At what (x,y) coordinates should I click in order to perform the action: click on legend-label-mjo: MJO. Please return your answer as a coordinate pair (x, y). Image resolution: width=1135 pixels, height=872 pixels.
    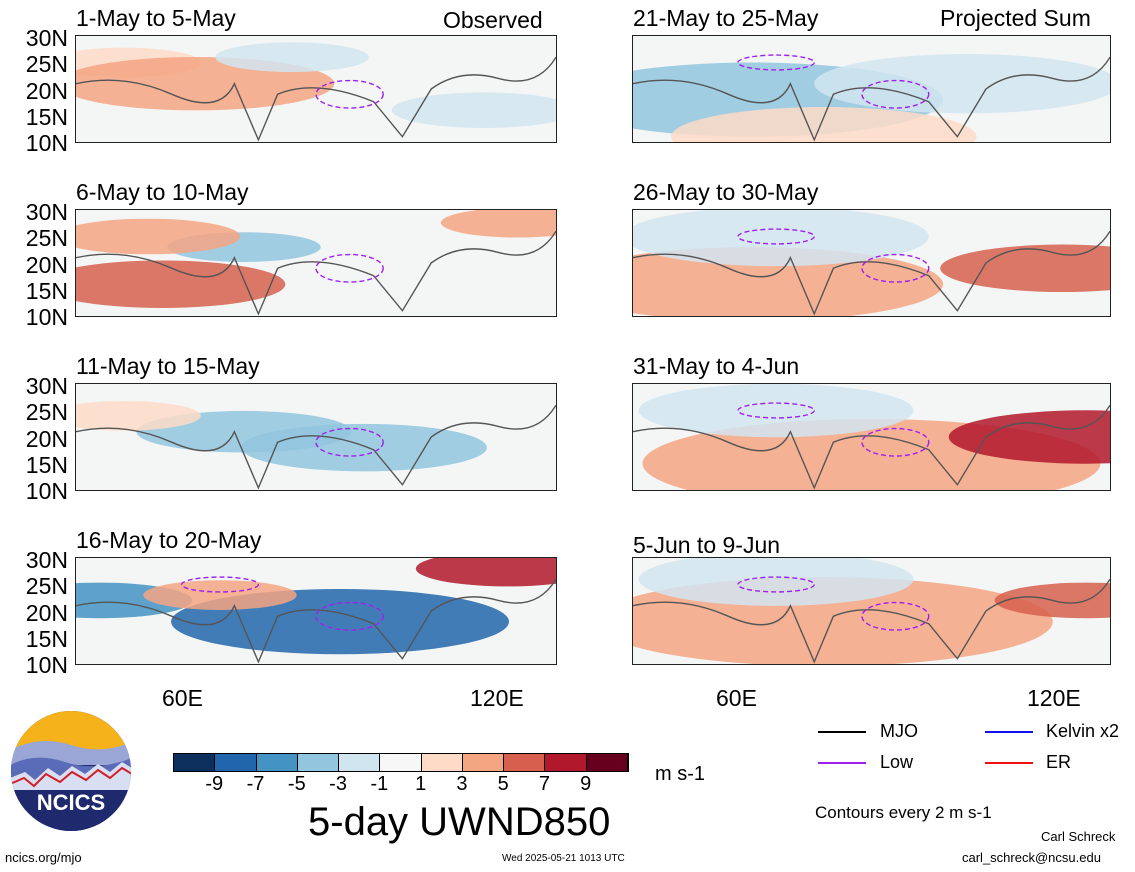
    Looking at the image, I should click on (899, 731).